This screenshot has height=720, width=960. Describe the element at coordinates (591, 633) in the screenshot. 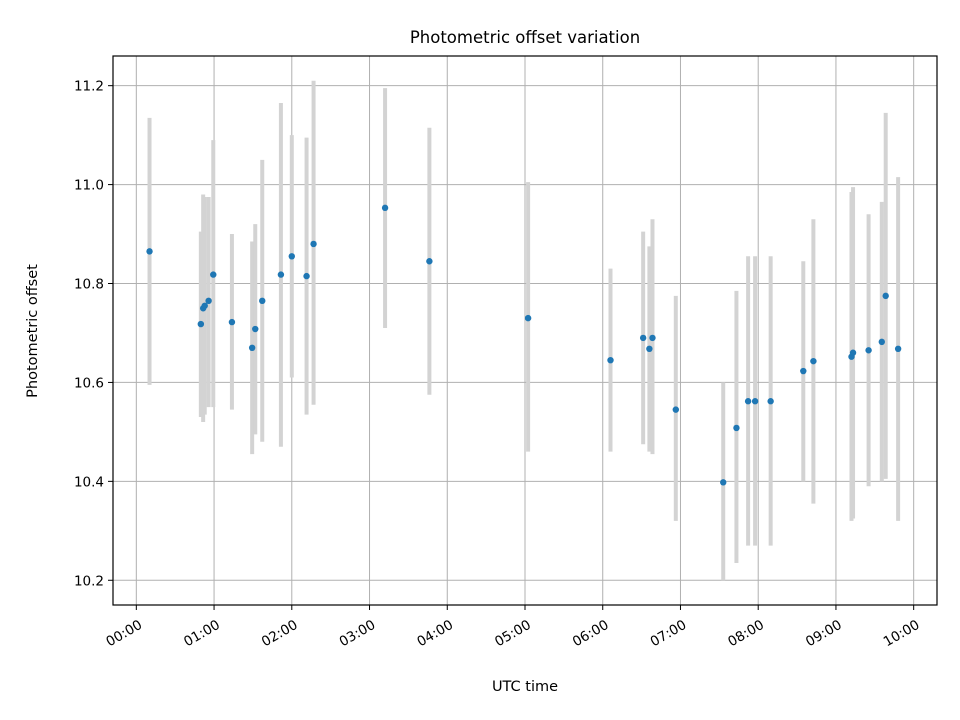

I see `x-tick-label: 06:00` at that location.